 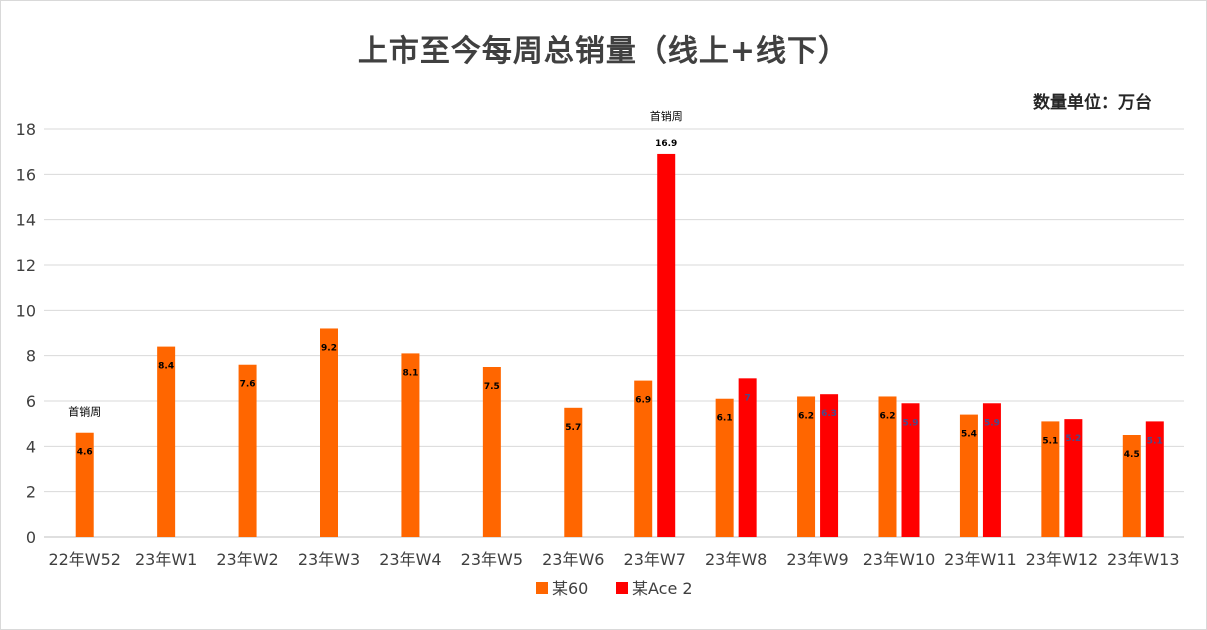 What do you see at coordinates (31, 401) in the screenshot?
I see `y-tick-label: 6` at bounding box center [31, 401].